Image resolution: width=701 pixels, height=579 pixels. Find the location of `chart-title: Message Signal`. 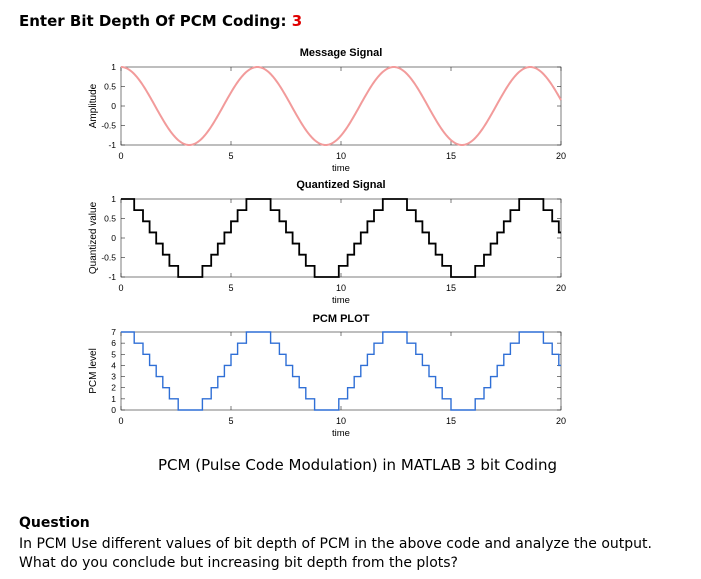

chart-title: Message Signal is located at coordinates (341, 53).